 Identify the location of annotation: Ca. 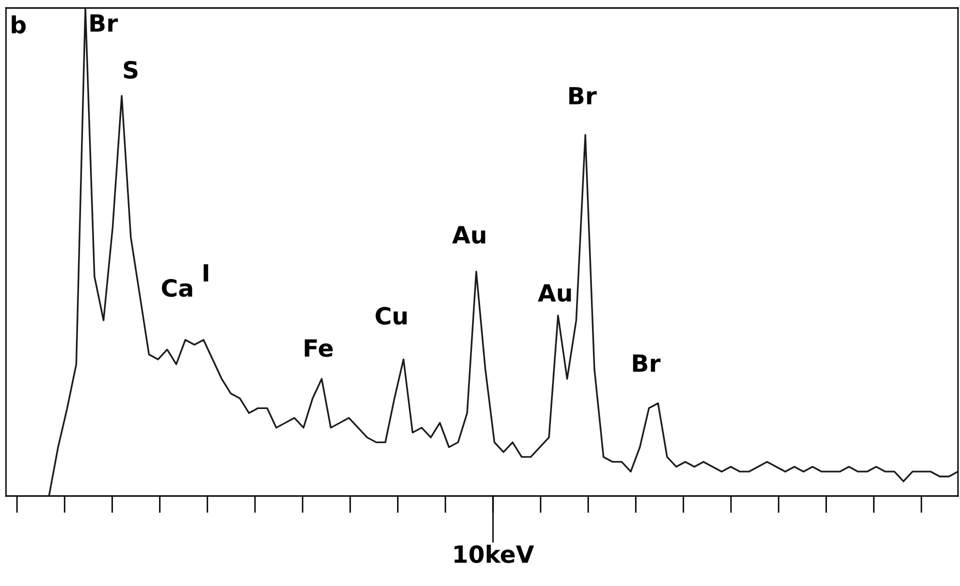
(177, 288).